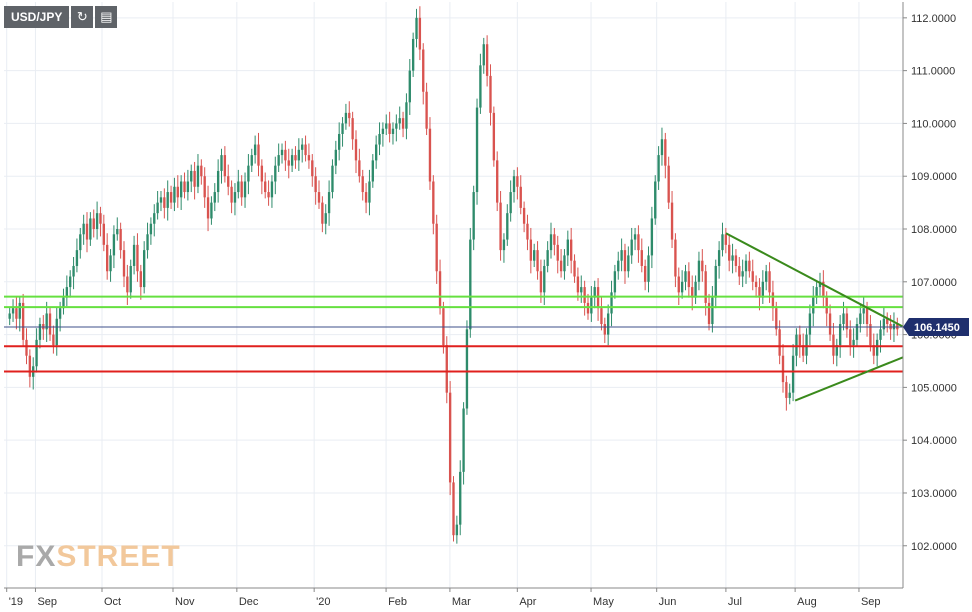 The height and width of the screenshot is (612, 972). What do you see at coordinates (16, 602) in the screenshot?
I see `x-tick-label: '19` at bounding box center [16, 602].